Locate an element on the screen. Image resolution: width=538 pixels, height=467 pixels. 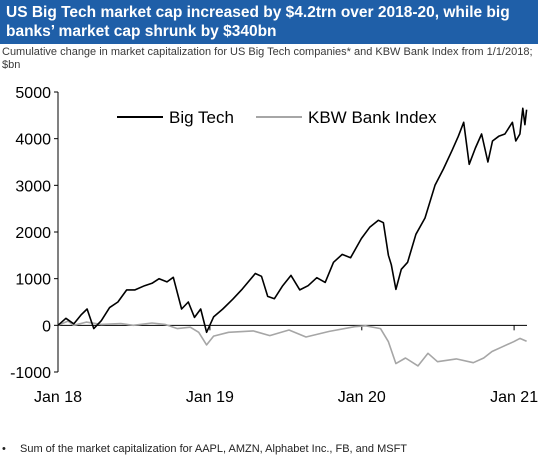
x-tick-label: Jan 19 is located at coordinates (210, 397).